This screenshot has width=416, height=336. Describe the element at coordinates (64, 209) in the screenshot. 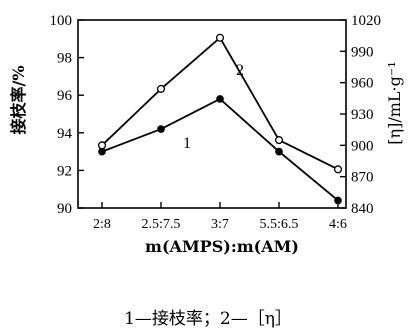

I see `left-tick-label: 90` at that location.